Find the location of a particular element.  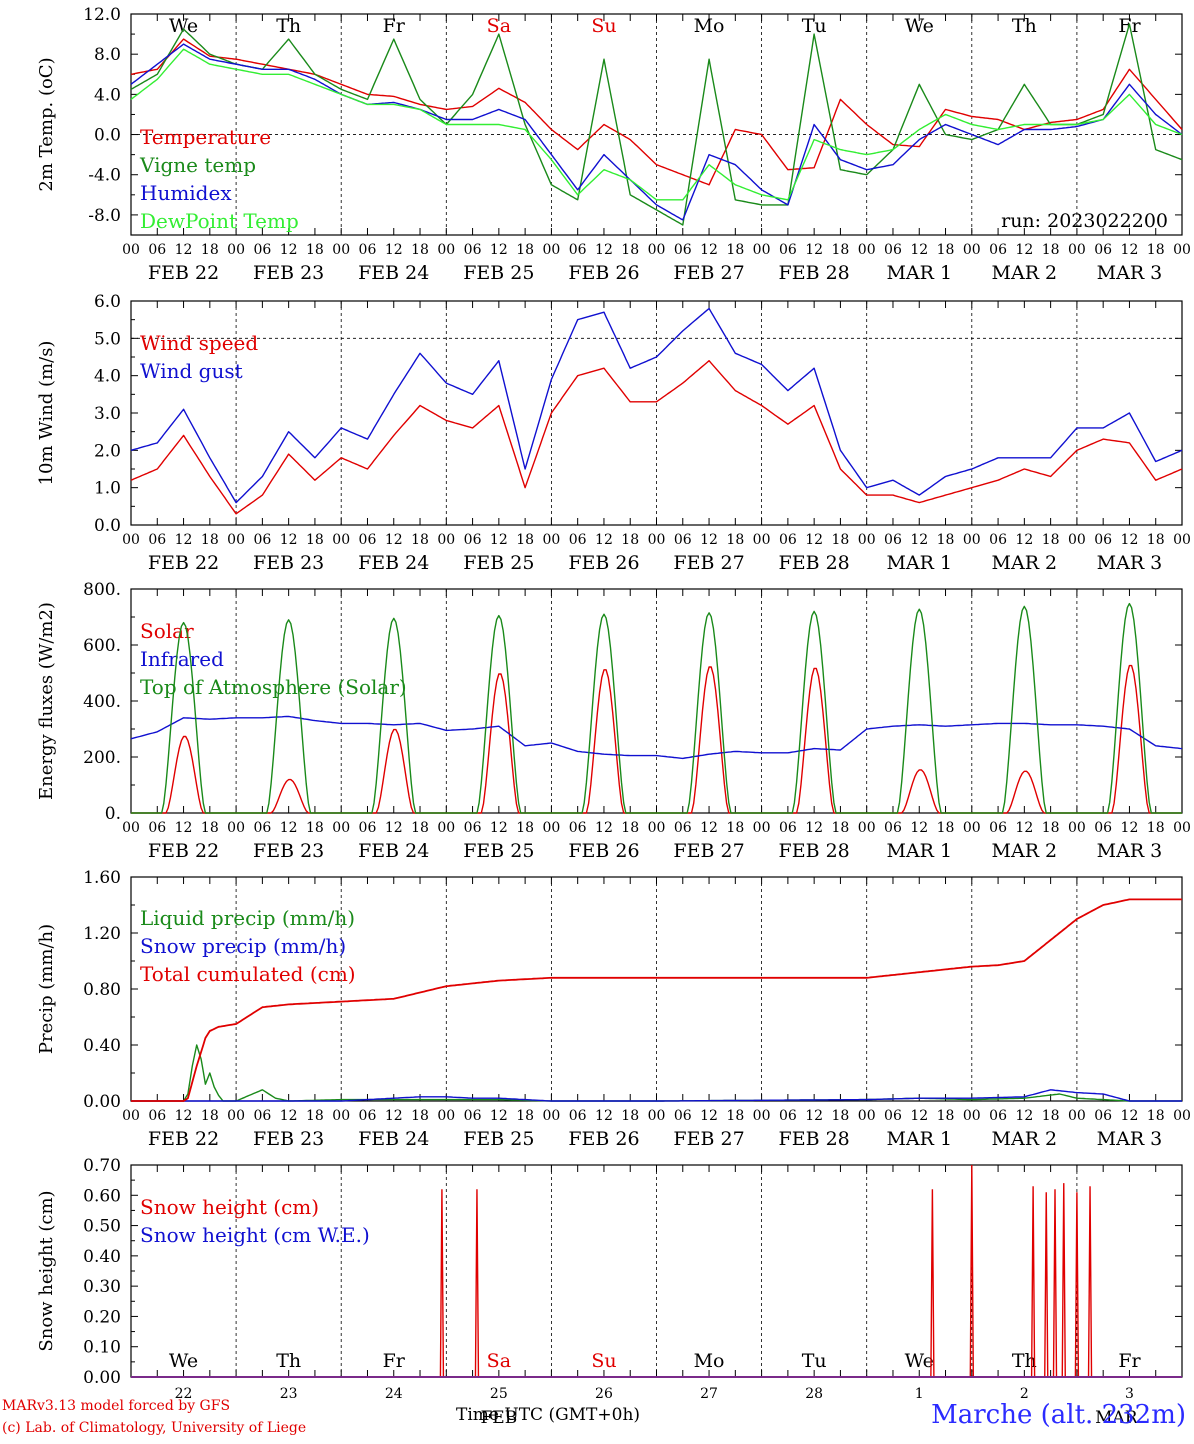

legend-entry: Snow height (cm W.E.) is located at coordinates (255, 1235).